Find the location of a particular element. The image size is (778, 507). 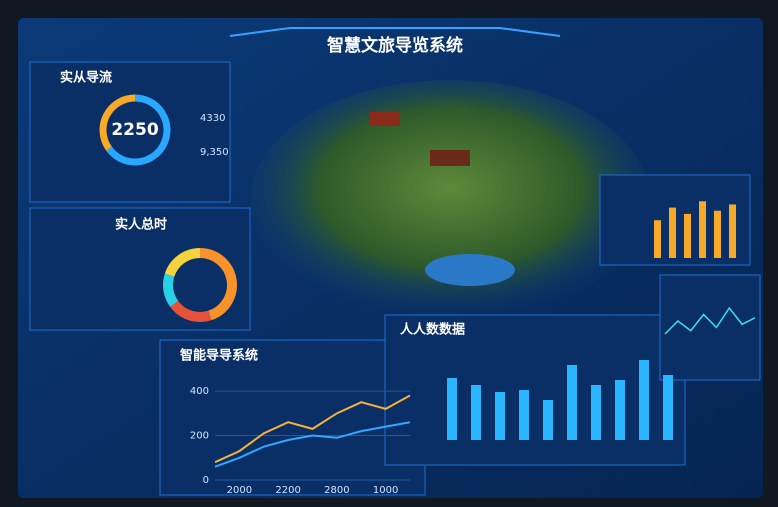

x-tick-label: 2200 is located at coordinates (287, 490).